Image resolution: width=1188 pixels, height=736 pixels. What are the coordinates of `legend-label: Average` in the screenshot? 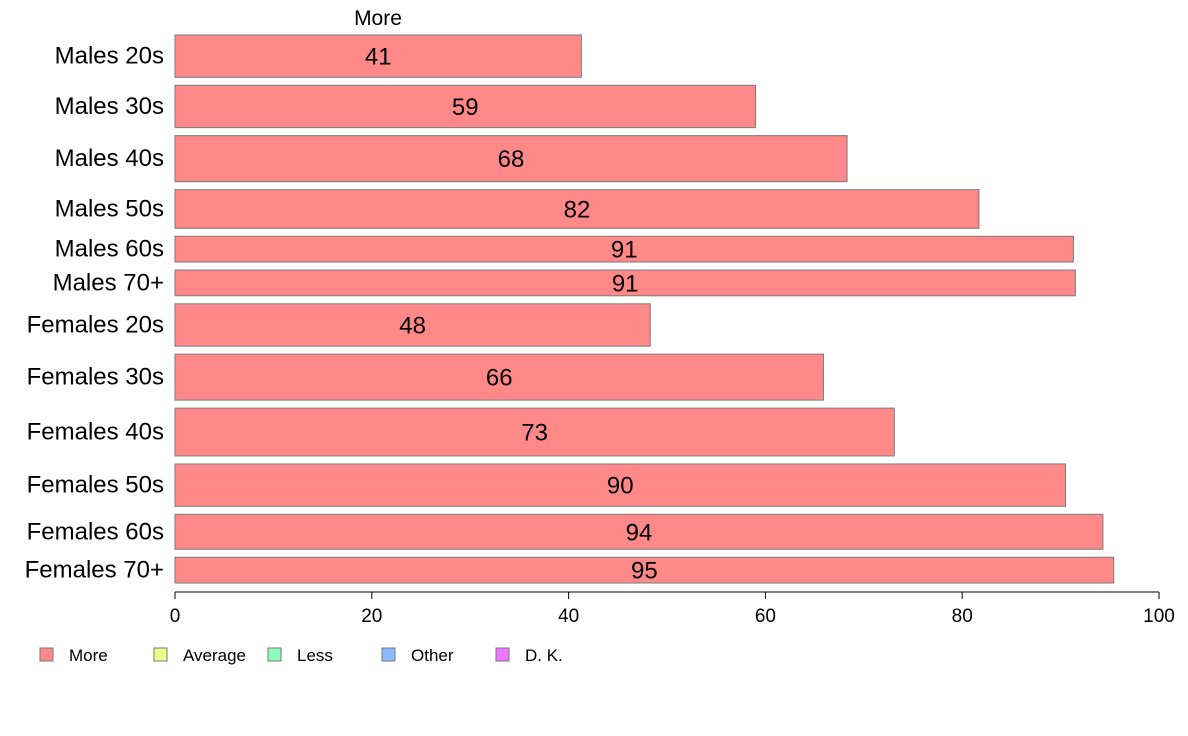 It's located at (214, 655).